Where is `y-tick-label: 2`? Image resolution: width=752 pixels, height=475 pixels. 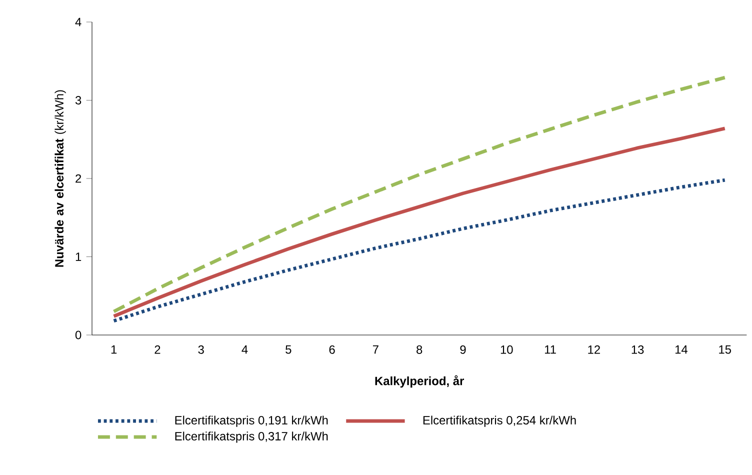
y-tick-label: 2 is located at coordinates (79, 178).